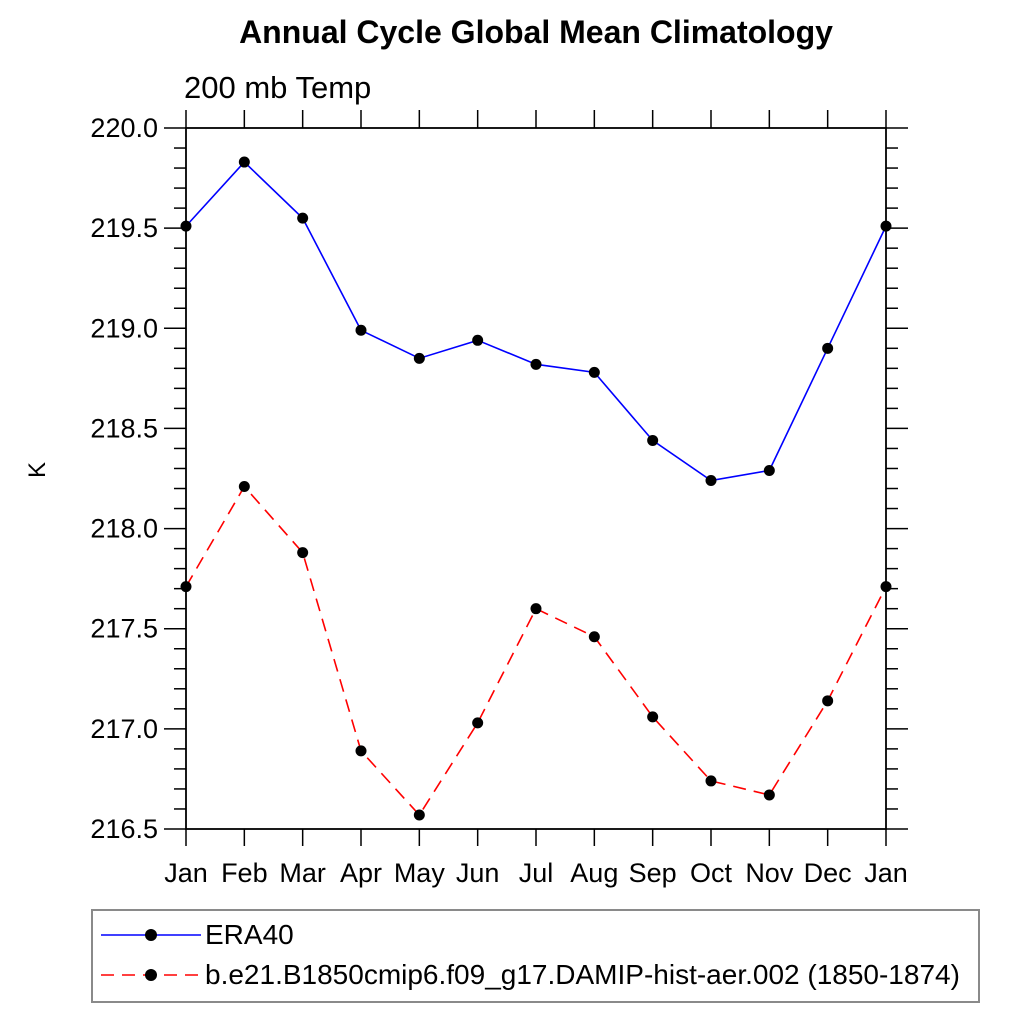  What do you see at coordinates (249, 934) in the screenshot?
I see `legend-label: ERA40` at bounding box center [249, 934].